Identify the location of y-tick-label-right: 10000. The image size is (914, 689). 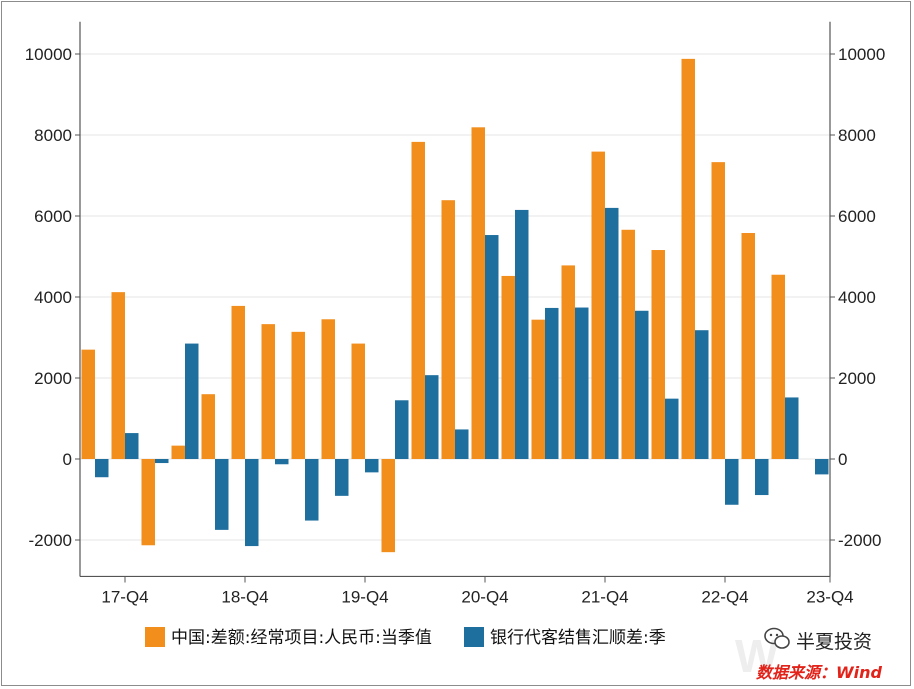
(861, 54).